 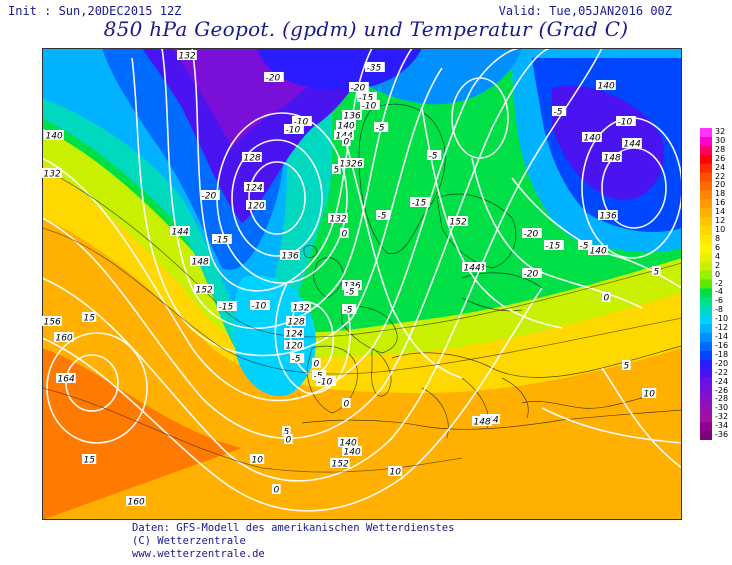 What do you see at coordinates (718, 238) in the screenshot?
I see `legend-label: 8` at bounding box center [718, 238].